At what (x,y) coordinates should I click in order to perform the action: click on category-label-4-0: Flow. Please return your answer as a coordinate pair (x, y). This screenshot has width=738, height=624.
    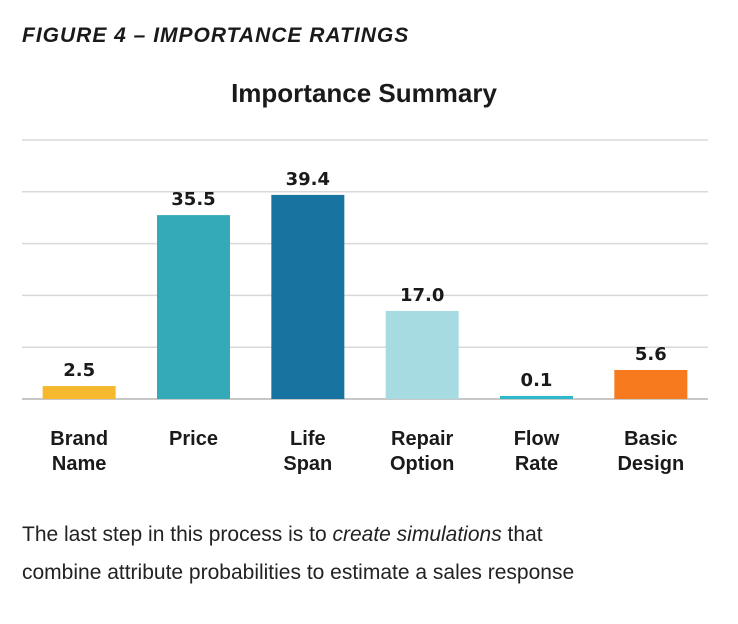
    Looking at the image, I should click on (537, 439).